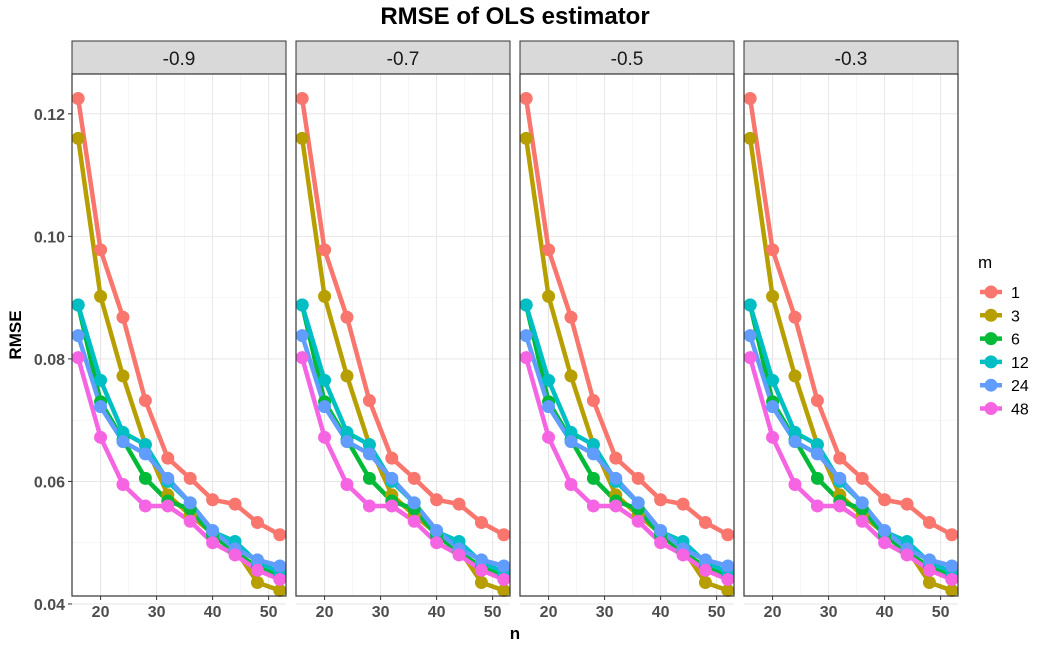 This screenshot has height=650, width=1050. I want to click on legend-label: 1, so click(1015, 293).